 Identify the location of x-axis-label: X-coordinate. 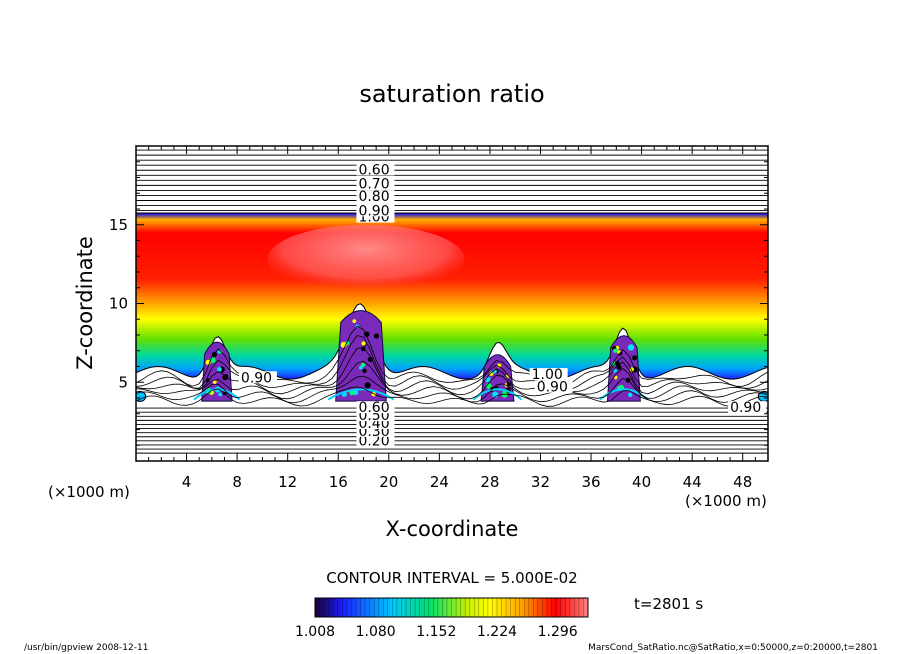
(452, 529).